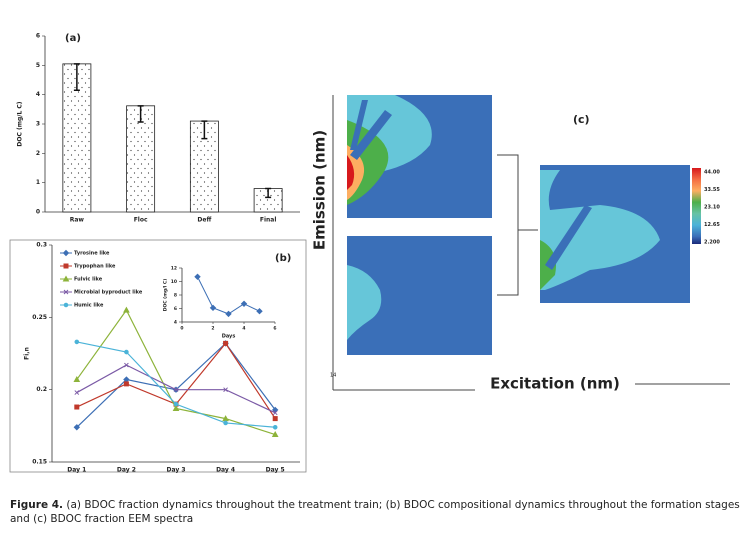  What do you see at coordinates (88, 280) in the screenshot?
I see `legend-label: Fulvic like` at bounding box center [88, 280].